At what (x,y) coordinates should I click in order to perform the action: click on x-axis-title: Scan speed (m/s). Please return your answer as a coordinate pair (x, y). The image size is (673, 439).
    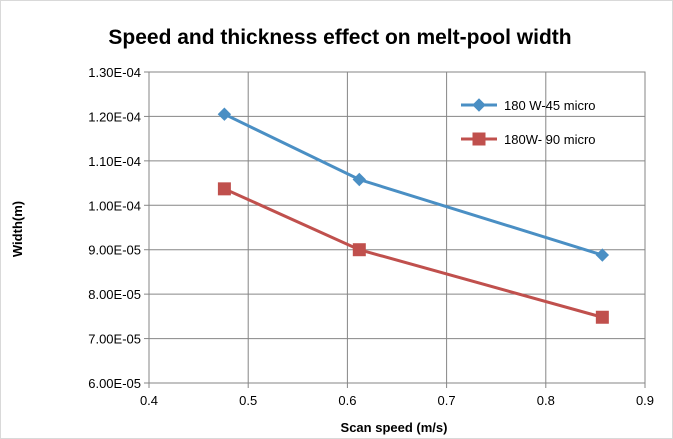
    Looking at the image, I should click on (394, 427).